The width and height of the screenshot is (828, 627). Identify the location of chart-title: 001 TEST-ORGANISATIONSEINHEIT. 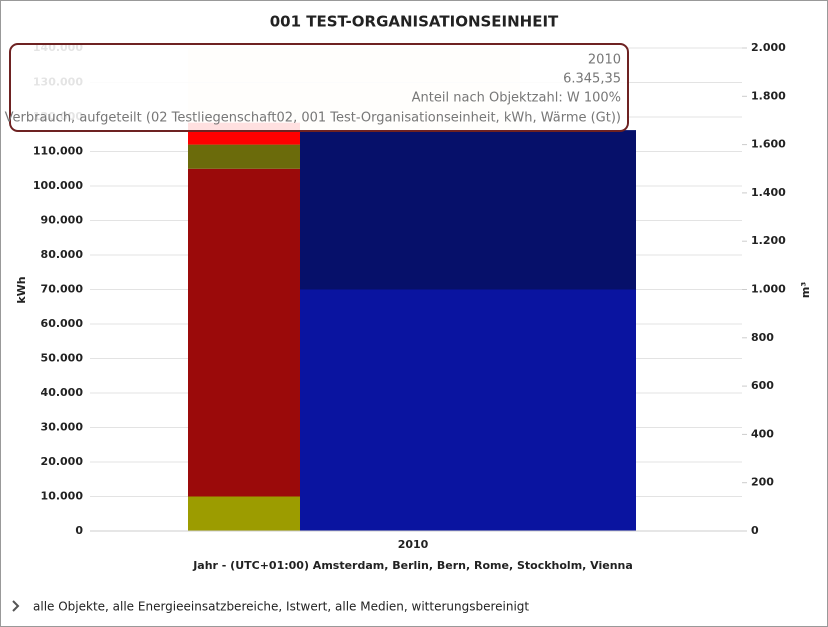
(414, 22).